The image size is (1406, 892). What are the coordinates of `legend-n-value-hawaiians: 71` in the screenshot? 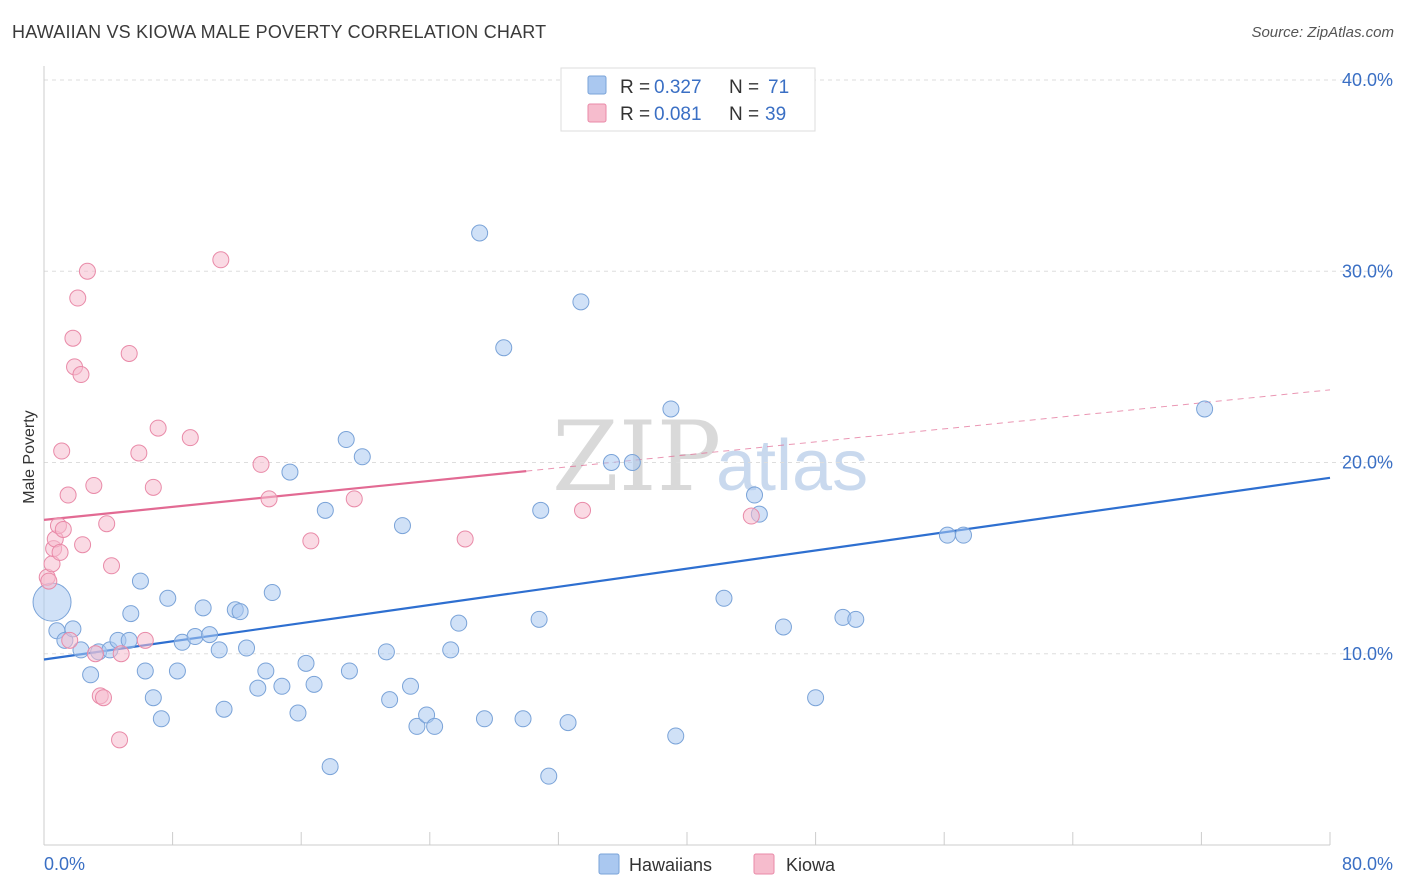 It's located at (778, 87).